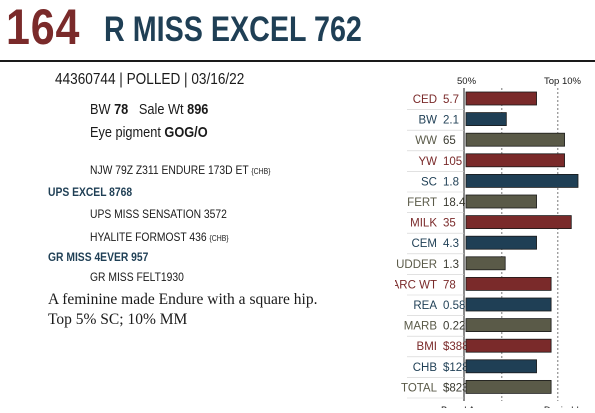 This screenshot has height=413, width=595. What do you see at coordinates (424, 244) in the screenshot?
I see `trait-label-cem: CEM` at bounding box center [424, 244].